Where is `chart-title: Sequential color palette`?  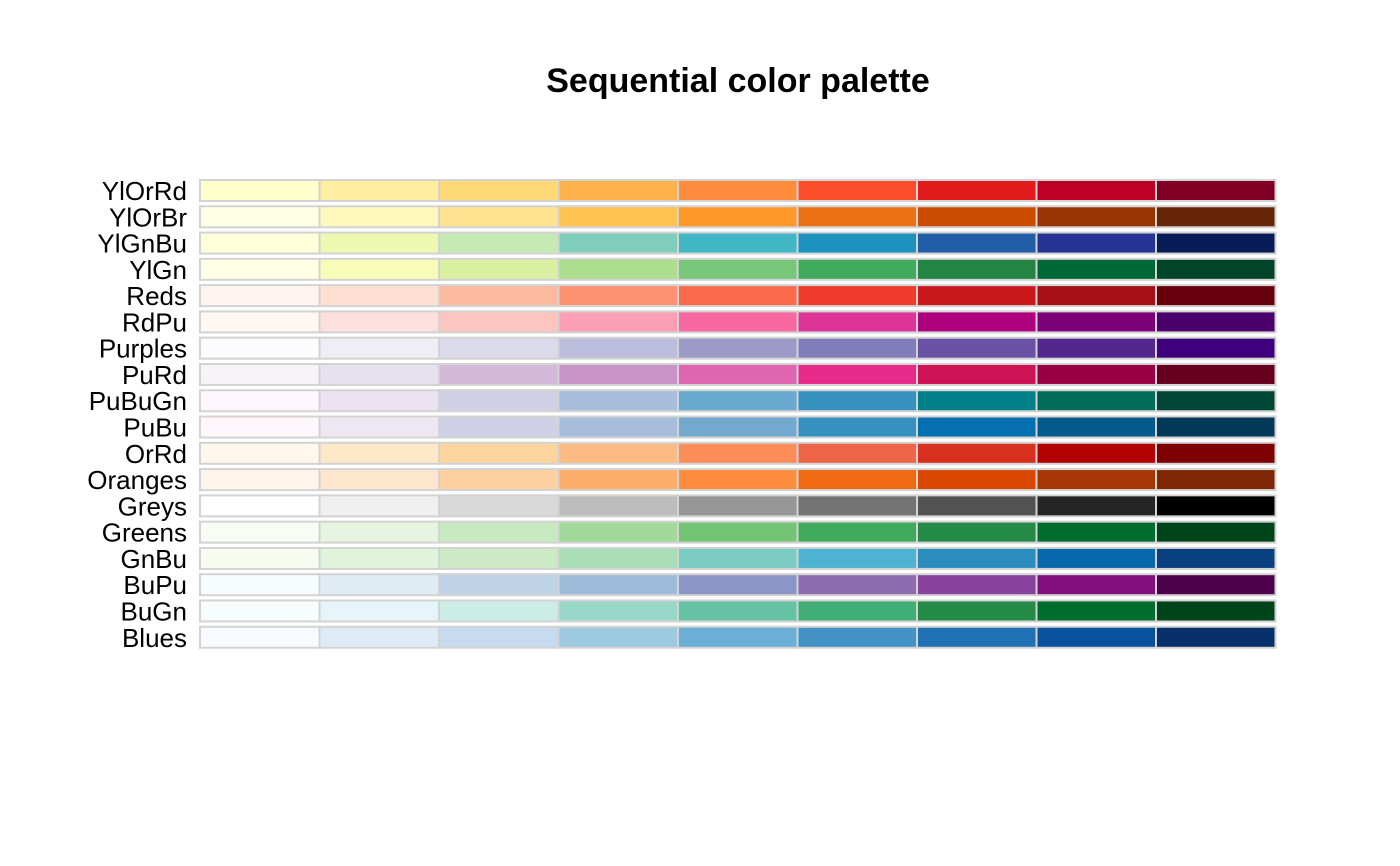
chart-title: Sequential color palette is located at coordinates (738, 81).